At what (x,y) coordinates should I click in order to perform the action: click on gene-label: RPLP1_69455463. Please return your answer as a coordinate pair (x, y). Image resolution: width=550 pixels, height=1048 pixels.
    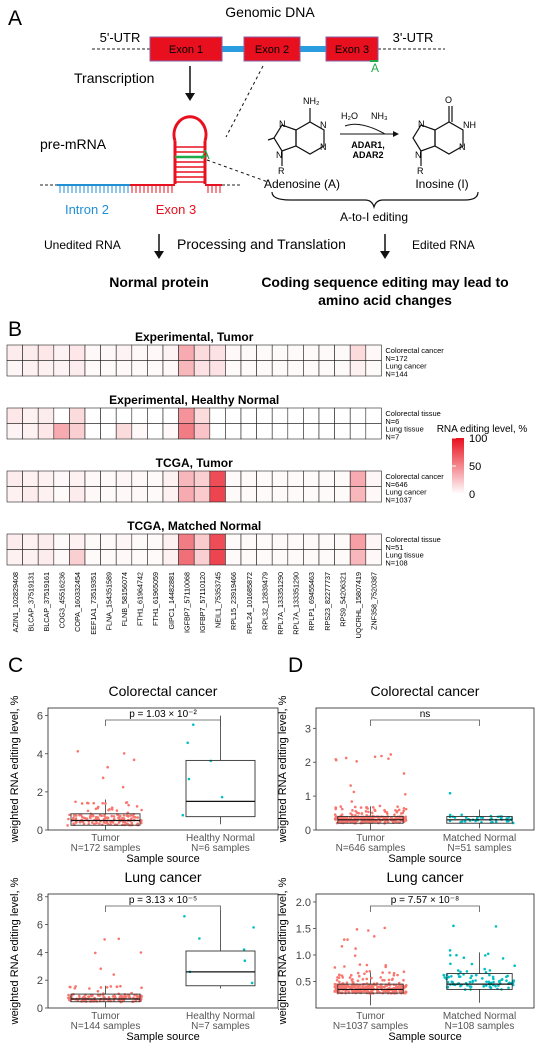
    Looking at the image, I should click on (311, 601).